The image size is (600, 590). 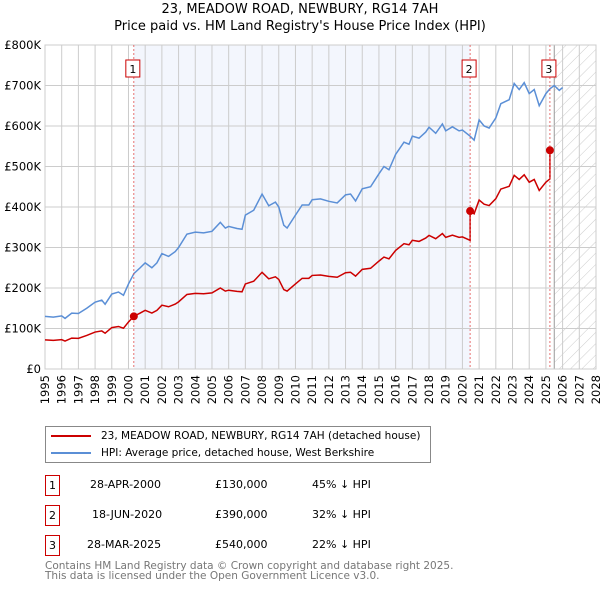 What do you see at coordinates (78, 389) in the screenshot?
I see `x-tick-label: 1997` at bounding box center [78, 389].